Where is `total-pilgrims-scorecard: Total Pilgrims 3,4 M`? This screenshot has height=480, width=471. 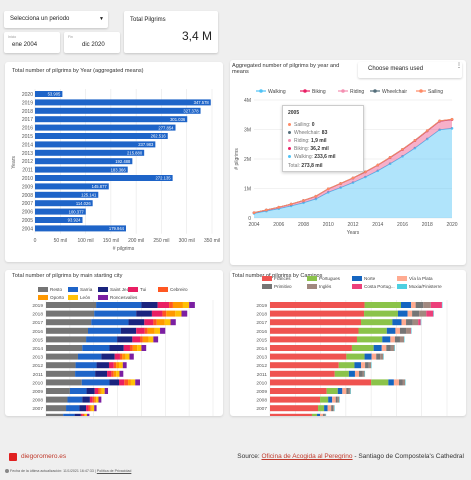
total-pilgrims-scorecard: Total Pilgrims 3,4 M is located at coordinates (171, 32).